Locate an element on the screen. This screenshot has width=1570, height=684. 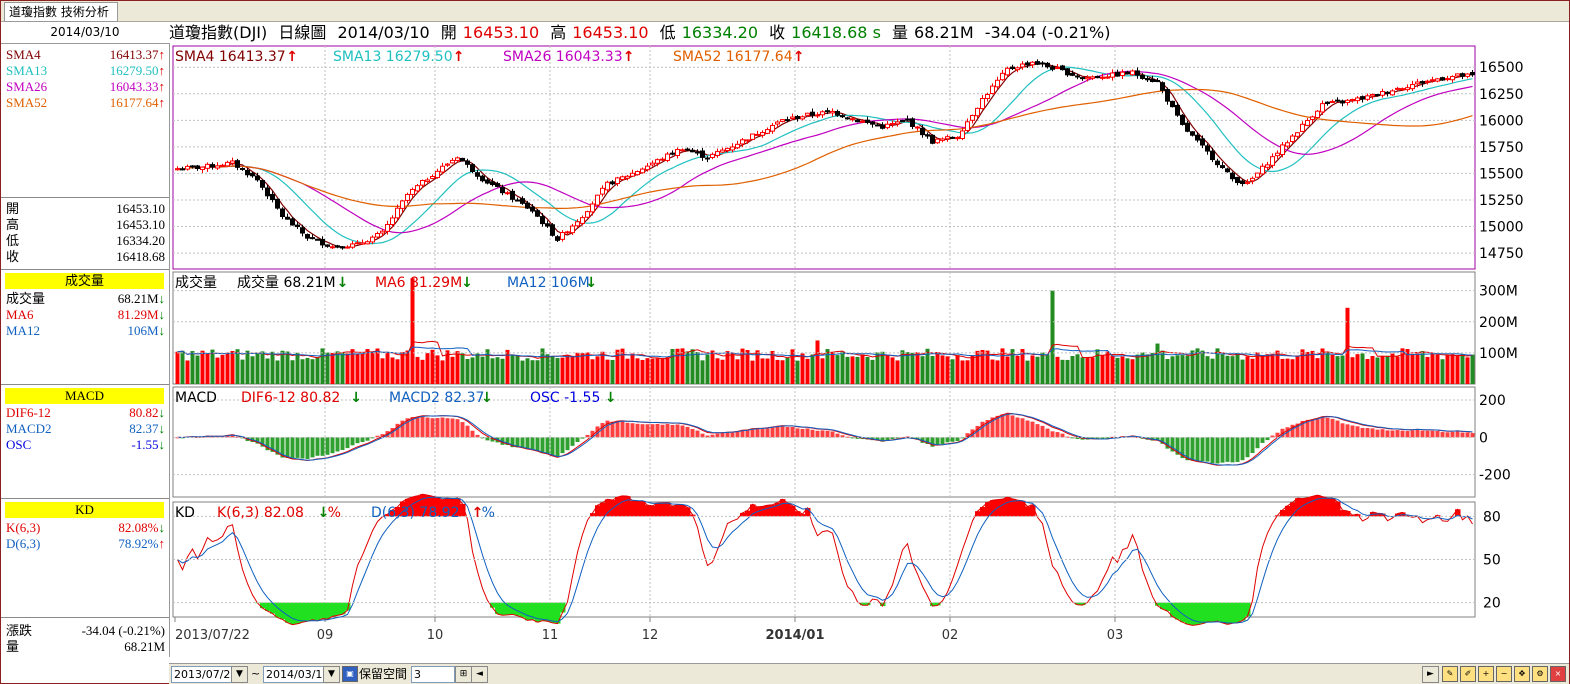
divider is located at coordinates (85, 498).